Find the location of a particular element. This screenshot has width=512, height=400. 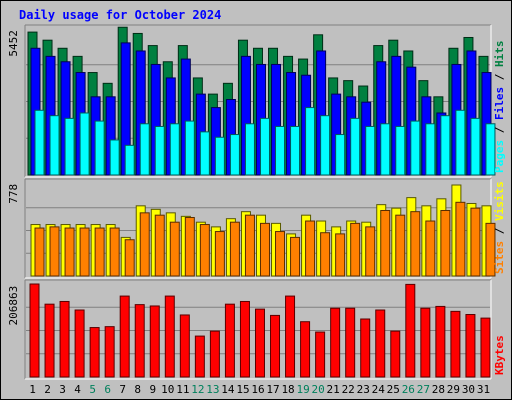

x-tick-label-6: 6 is located at coordinates (107, 389).